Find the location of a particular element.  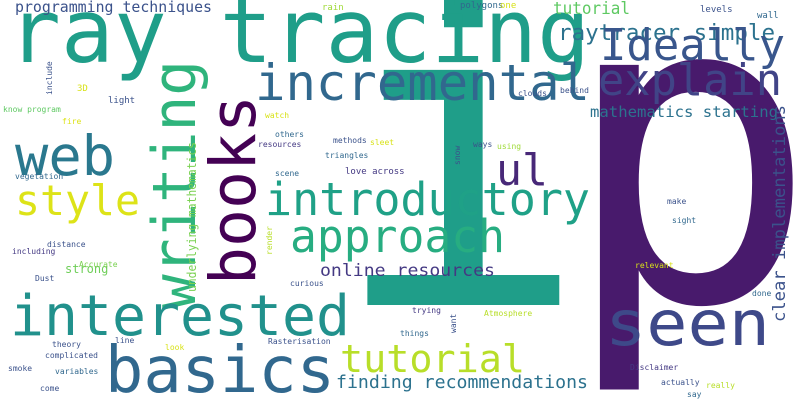

word: methods is located at coordinates (350, 140).